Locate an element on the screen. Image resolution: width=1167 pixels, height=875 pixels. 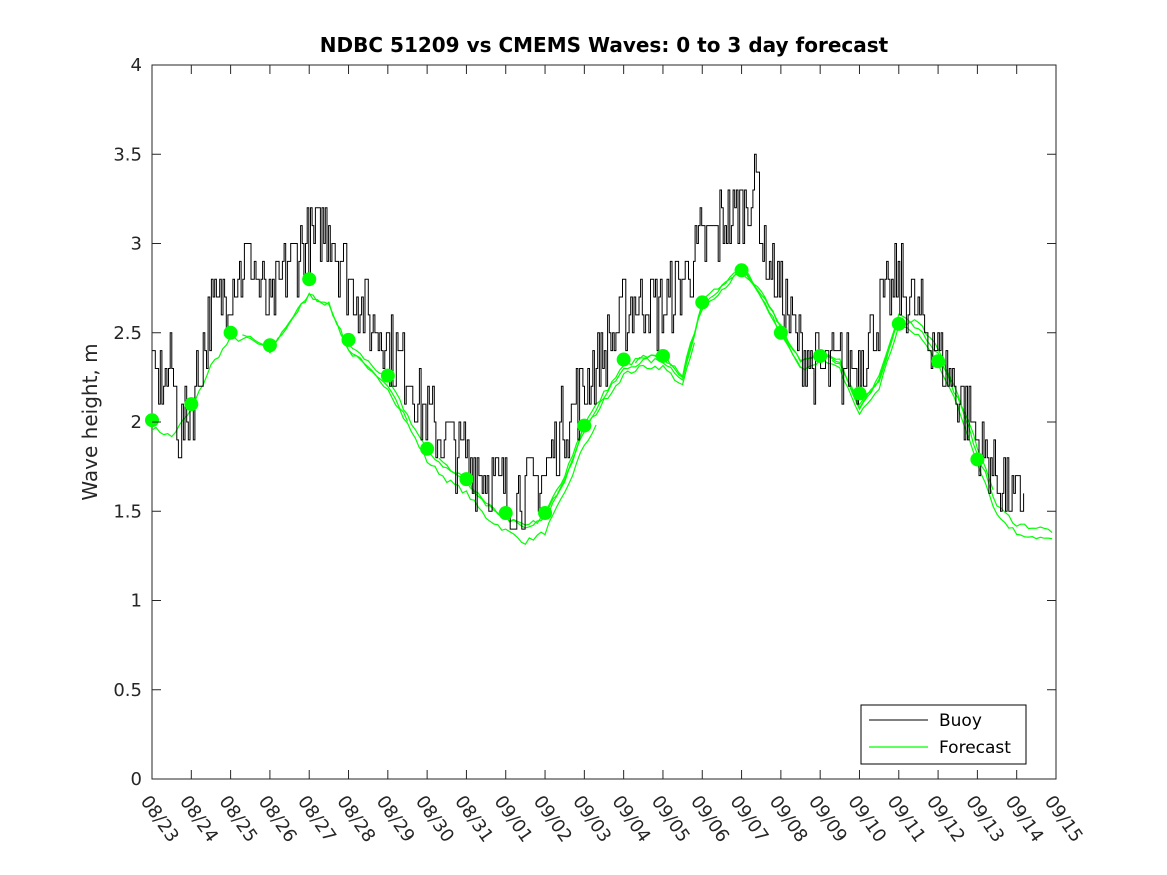
y-tick-label: 3.5 is located at coordinates (127, 154).